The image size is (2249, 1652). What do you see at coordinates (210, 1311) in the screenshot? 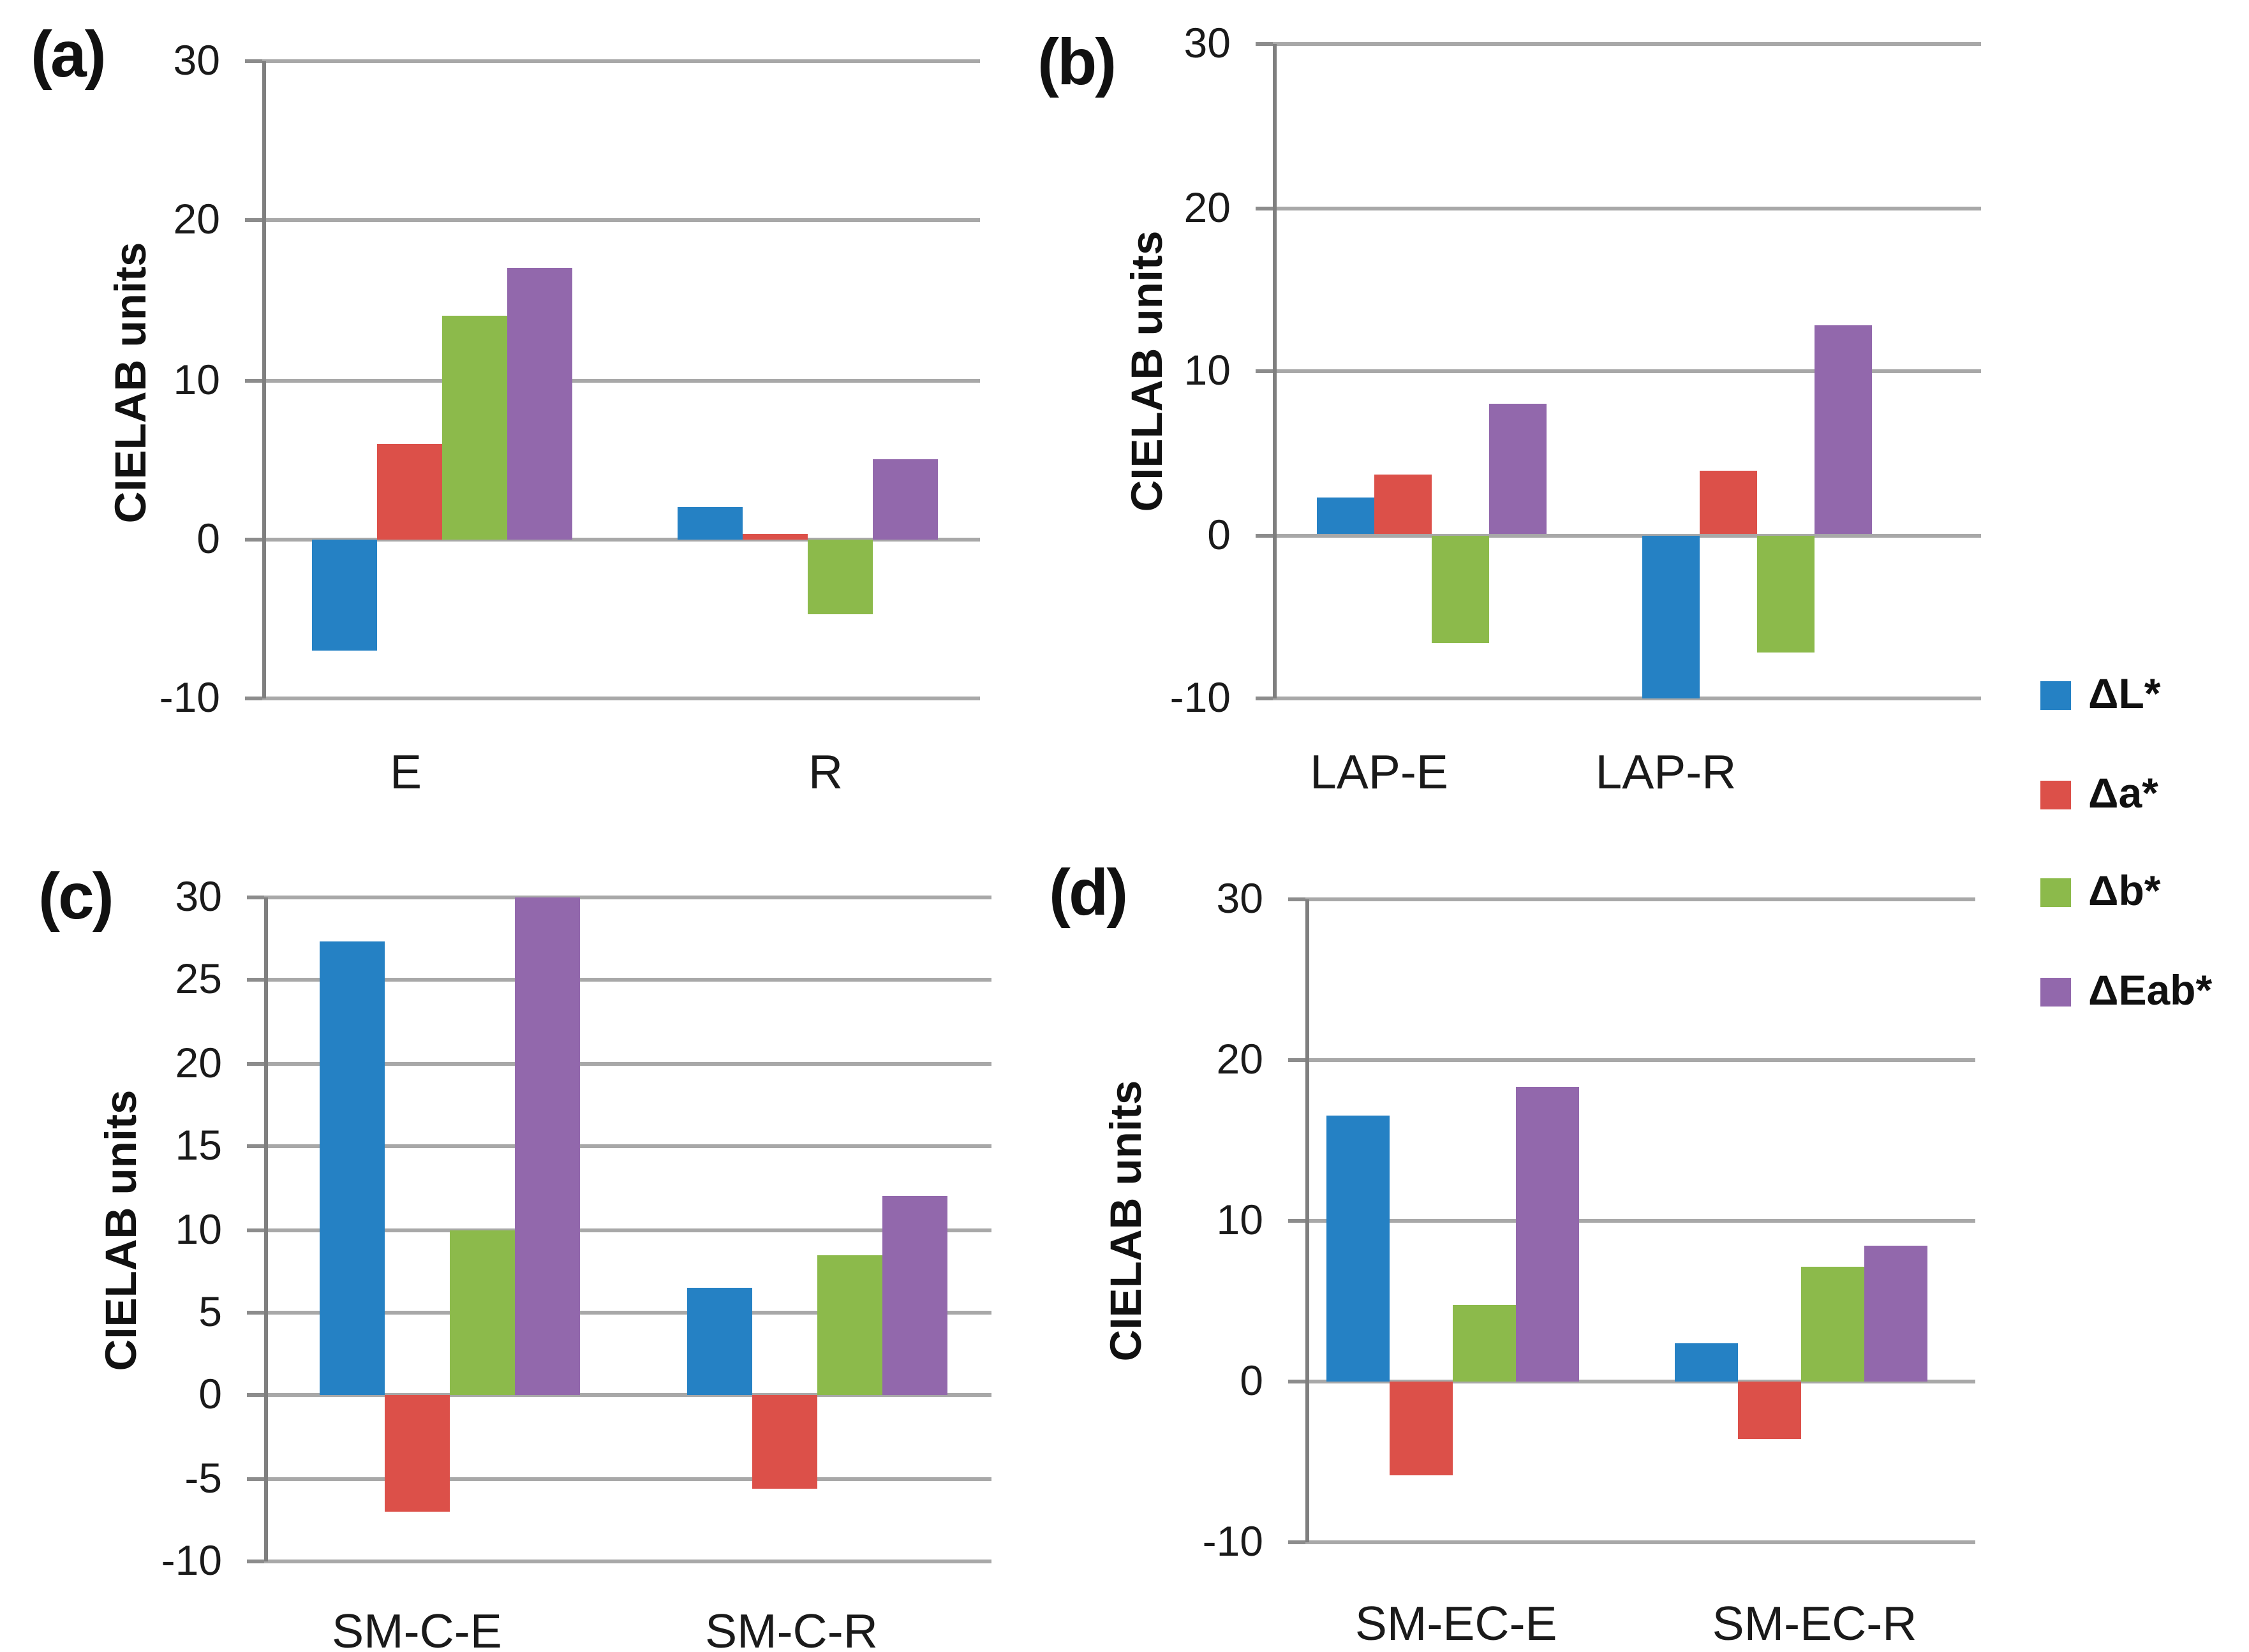
I see `y-tick-label-c-5: 5` at bounding box center [210, 1311].